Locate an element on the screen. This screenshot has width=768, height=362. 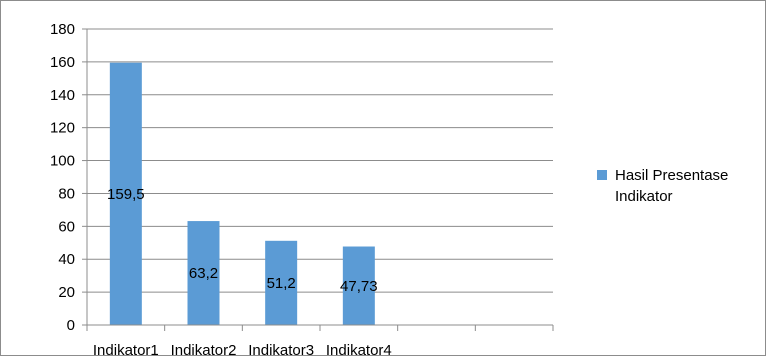
legend-label: Hasil Presentase Indikator is located at coordinates (672, 186).